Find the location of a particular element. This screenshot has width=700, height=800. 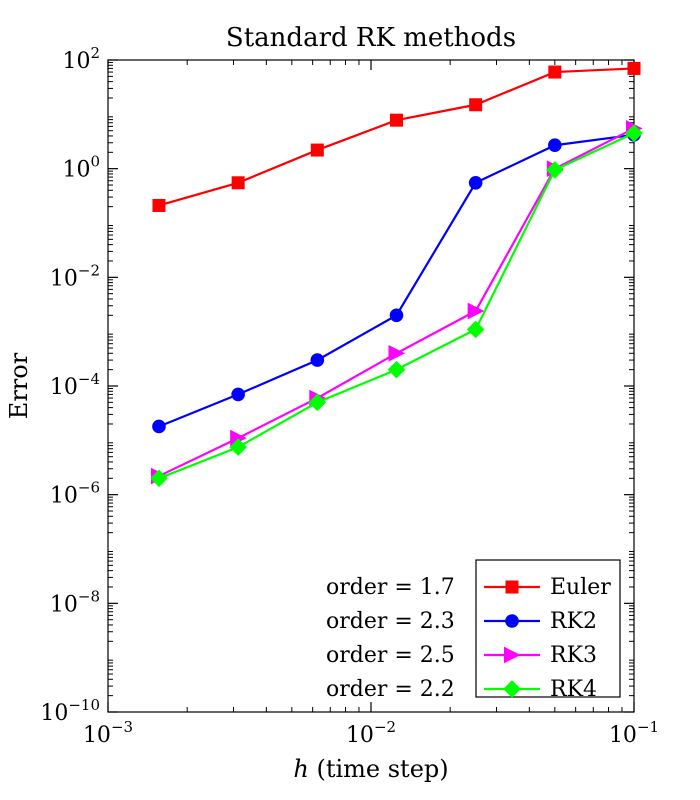

series-euler is located at coordinates (396, 136).